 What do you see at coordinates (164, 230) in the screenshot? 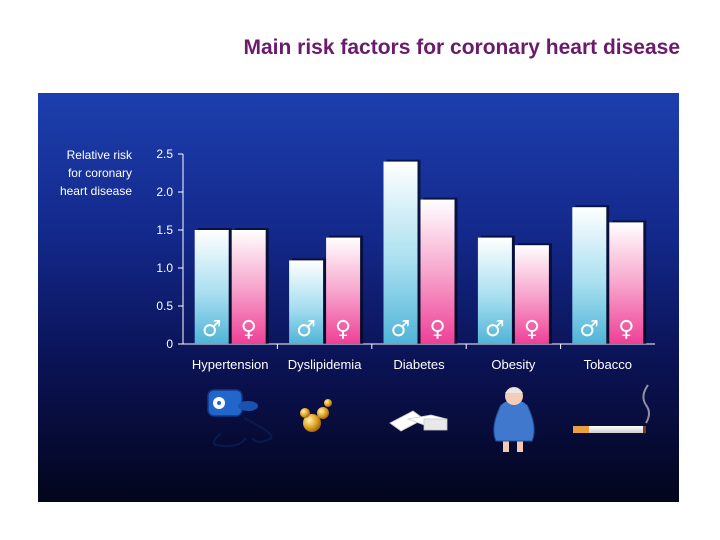
I see `y-tick-label: 1.5` at bounding box center [164, 230].